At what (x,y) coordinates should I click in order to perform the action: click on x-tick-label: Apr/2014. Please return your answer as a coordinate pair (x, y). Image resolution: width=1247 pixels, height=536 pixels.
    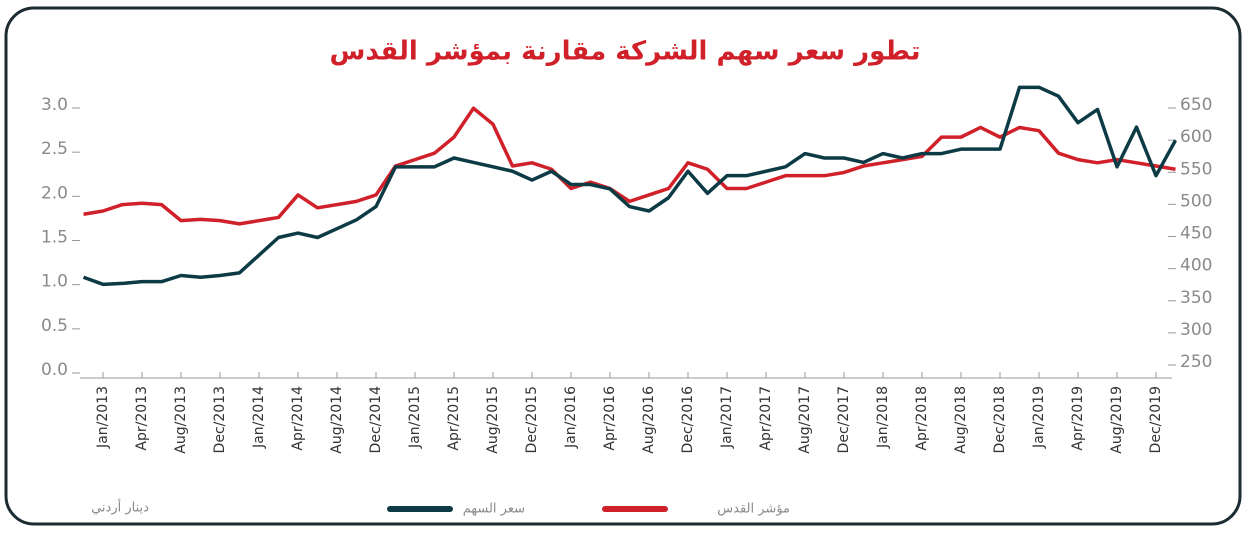
    Looking at the image, I should click on (298, 418).